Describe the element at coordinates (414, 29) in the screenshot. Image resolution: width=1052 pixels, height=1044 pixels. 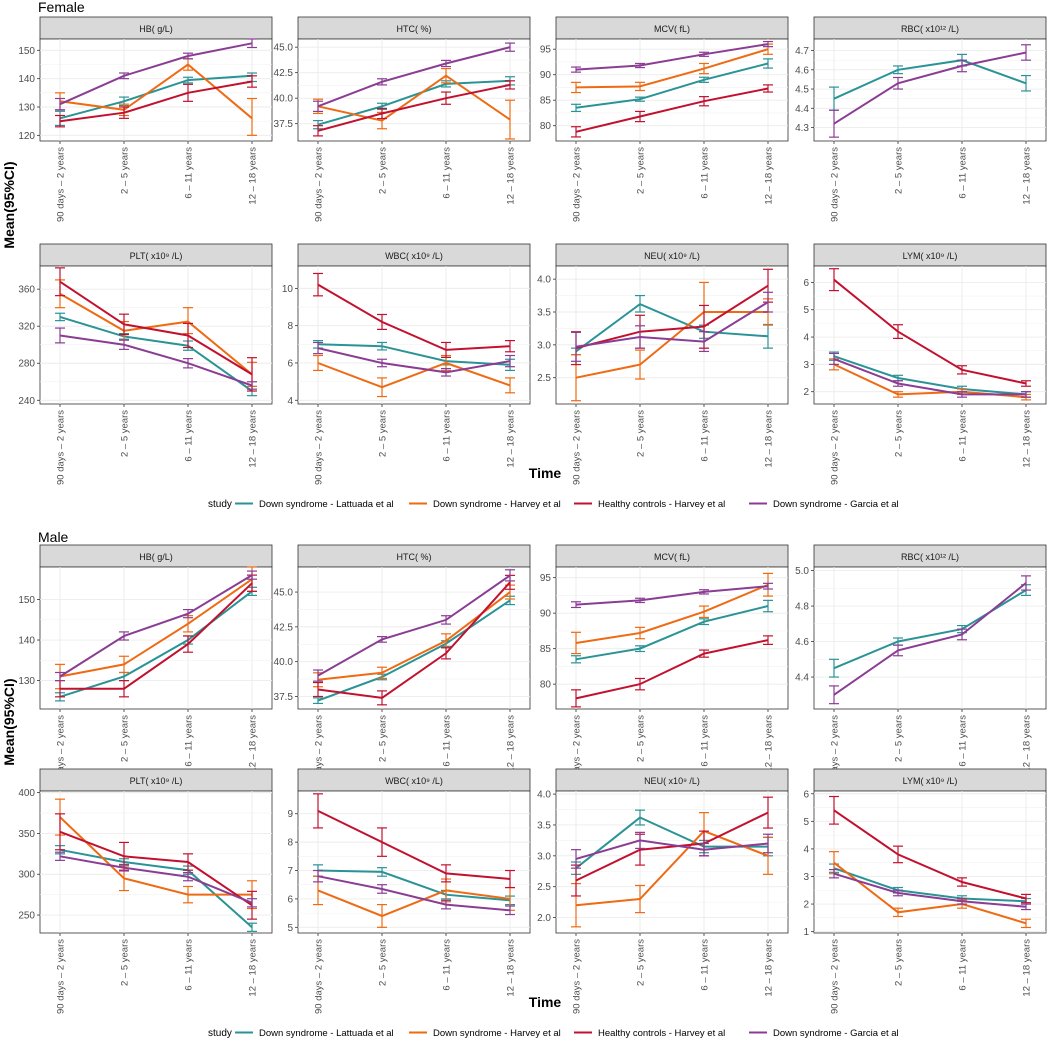
I see `panel-strip-label: HTC( %)` at that location.